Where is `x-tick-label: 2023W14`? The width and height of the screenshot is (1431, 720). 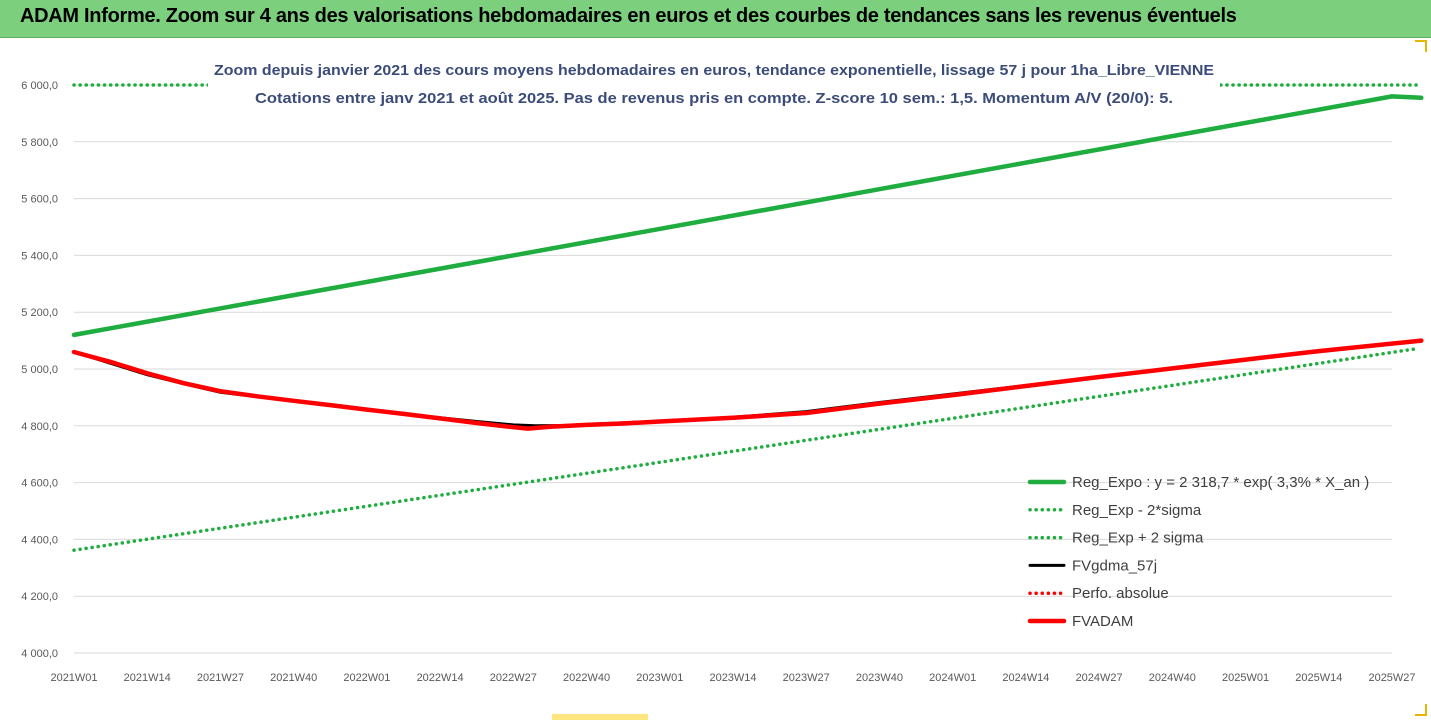
x-tick-label: 2023W14 is located at coordinates (732, 678).